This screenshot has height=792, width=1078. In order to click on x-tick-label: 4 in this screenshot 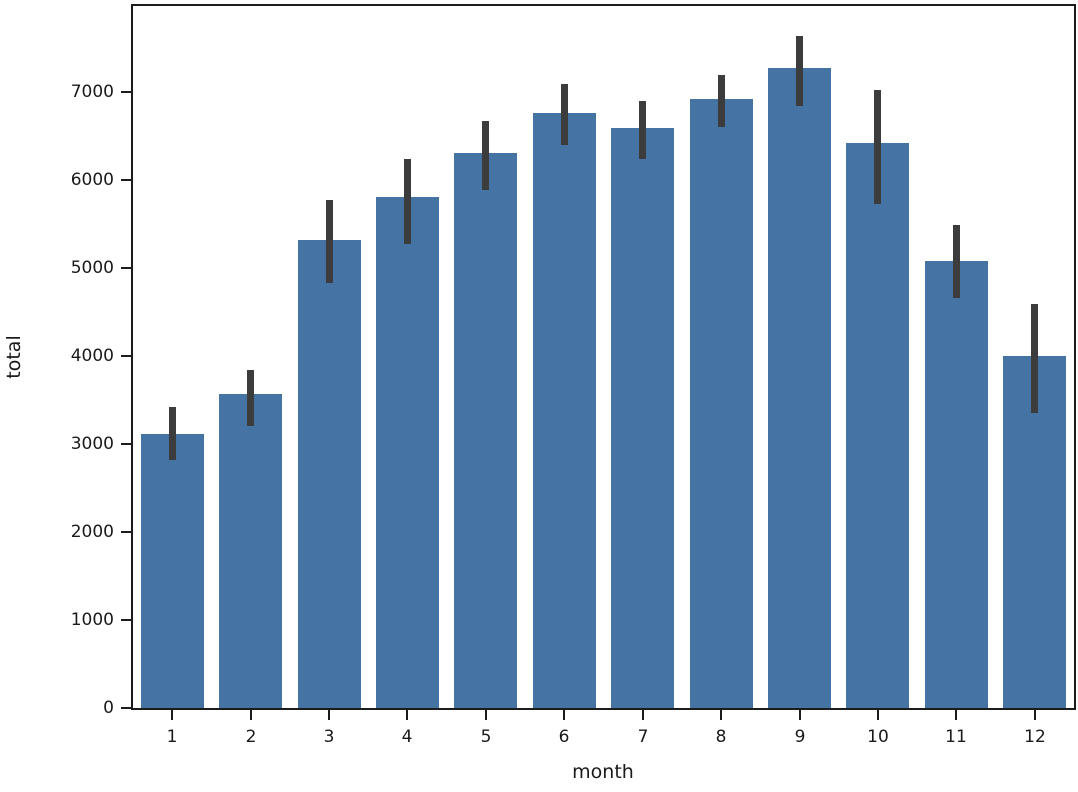, I will do `click(407, 737)`.